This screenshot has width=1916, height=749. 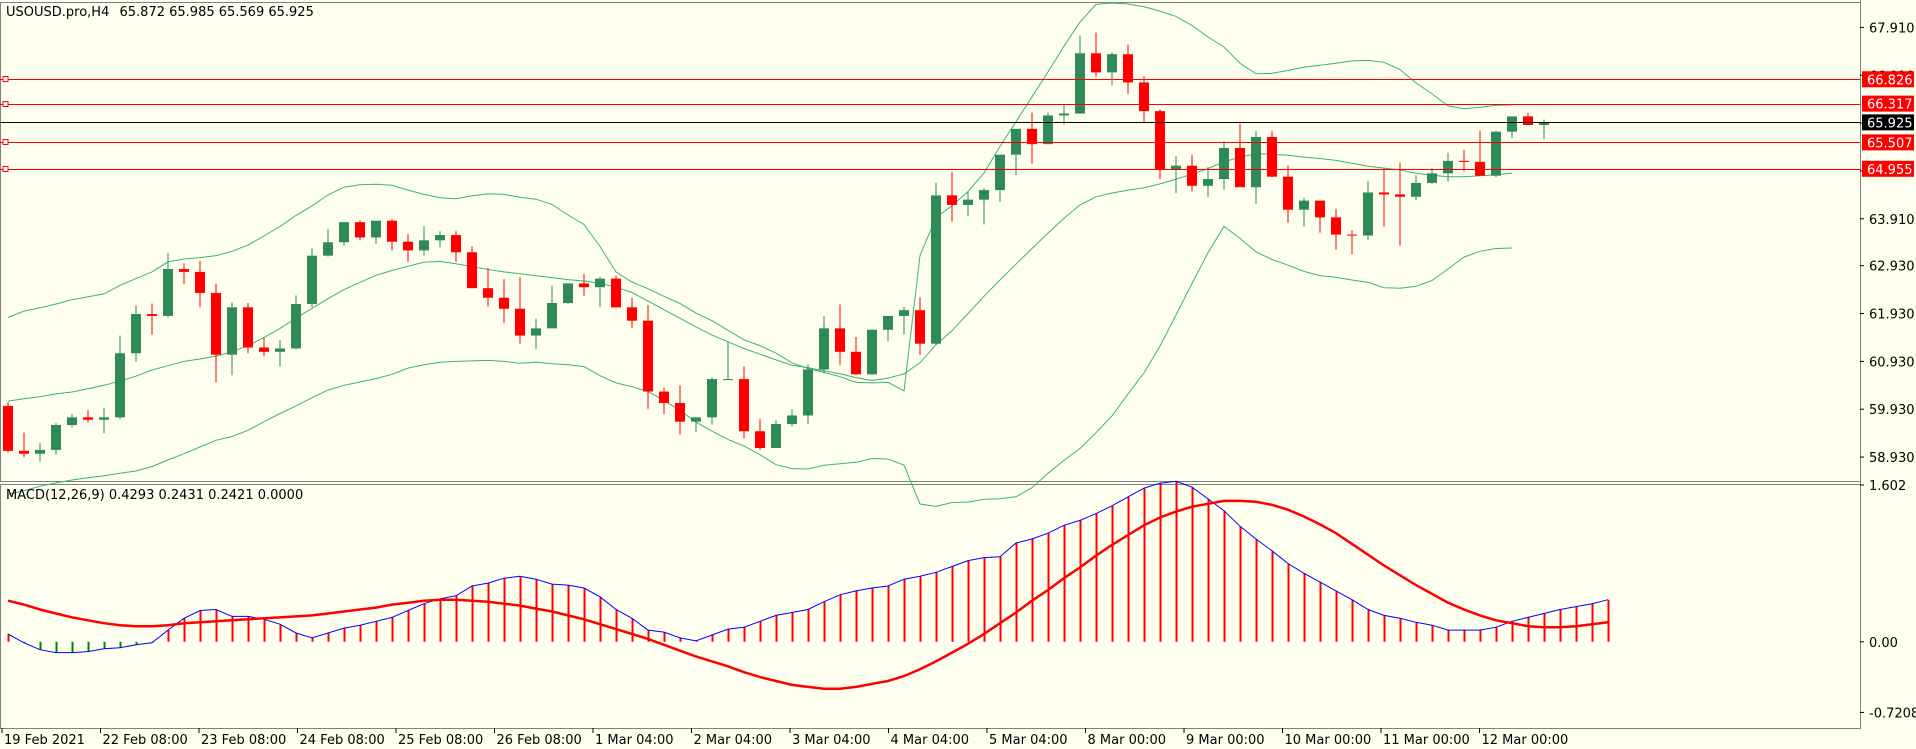 What do you see at coordinates (831, 740) in the screenshot?
I see `time-tick-label: 3 Mar 04:00` at bounding box center [831, 740].